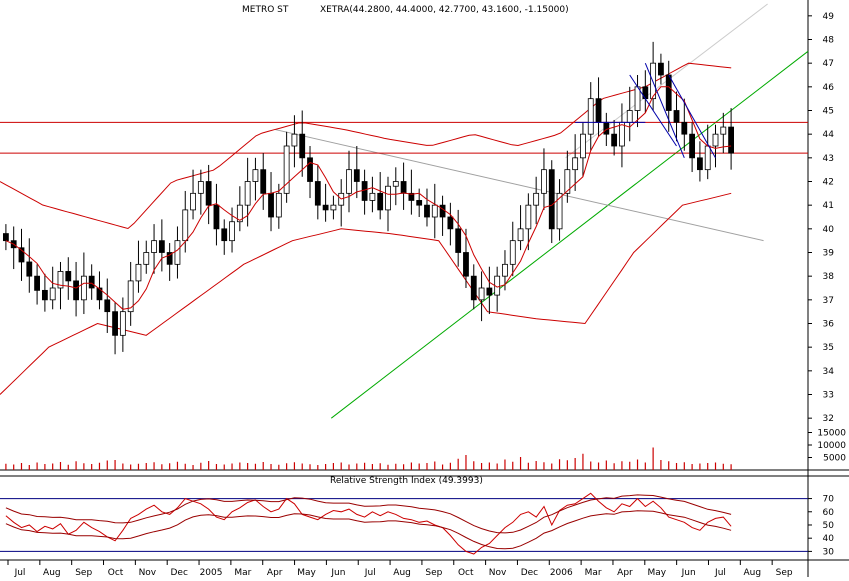  What do you see at coordinates (148, 572) in the screenshot?
I see `x-axis-tick-label: Nov` at bounding box center [148, 572].